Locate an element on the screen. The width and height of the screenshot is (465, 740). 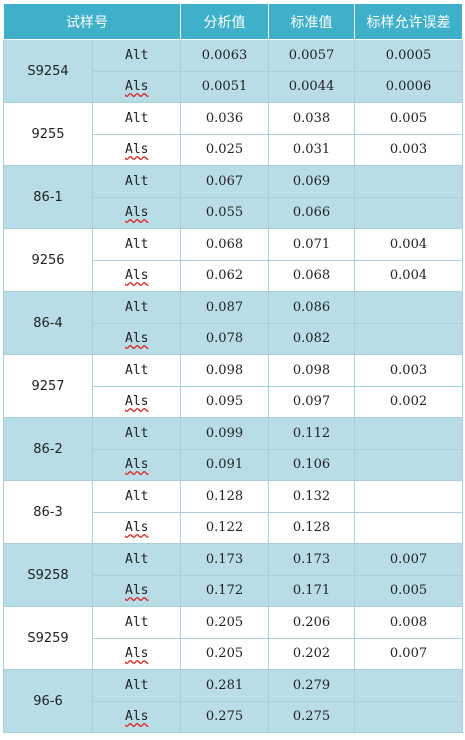
analysis-value-cell: 0.062 is located at coordinates (224, 275).